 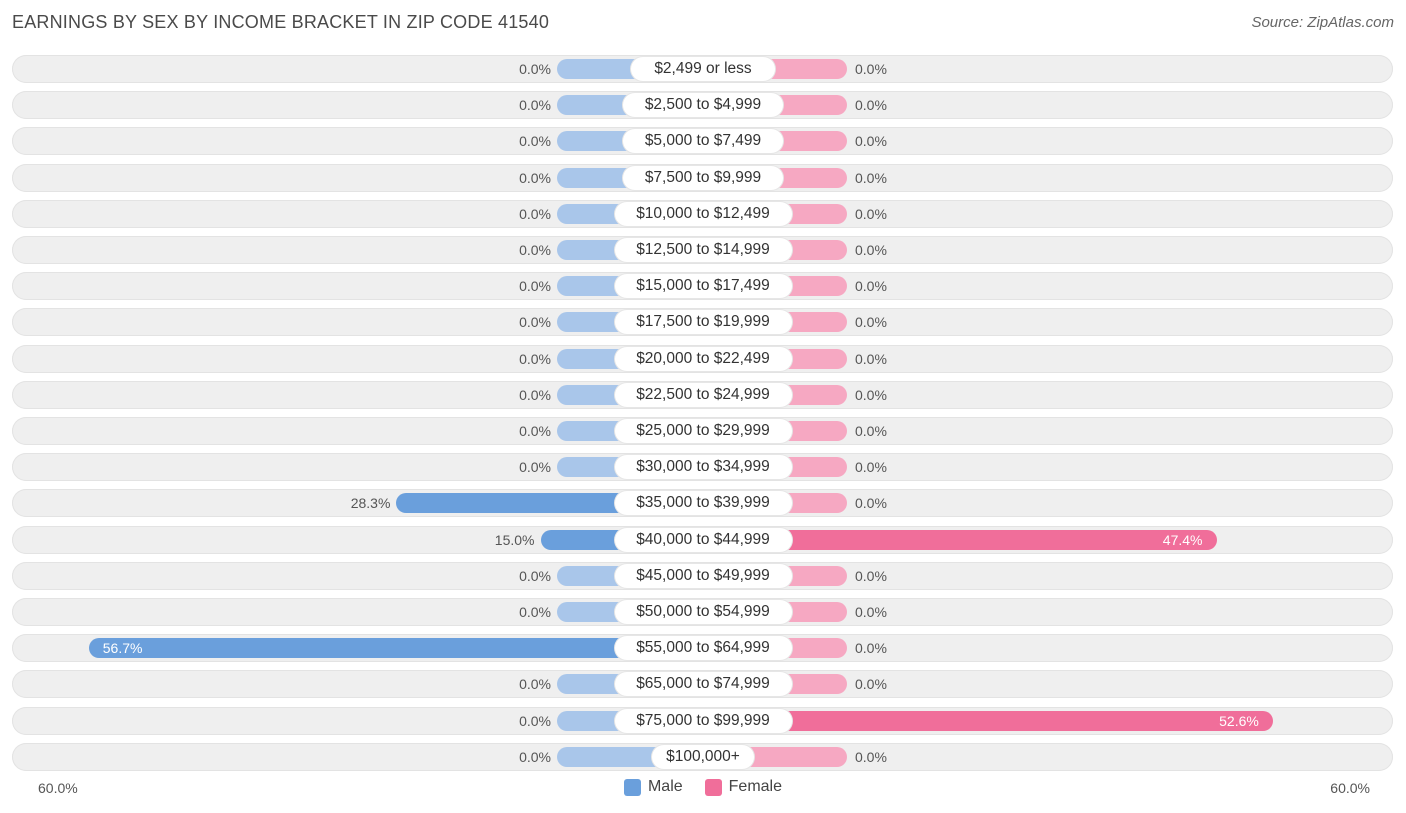 What do you see at coordinates (703, 648) in the screenshot?
I see `category-label: $55,000 to $64,999` at bounding box center [703, 648].